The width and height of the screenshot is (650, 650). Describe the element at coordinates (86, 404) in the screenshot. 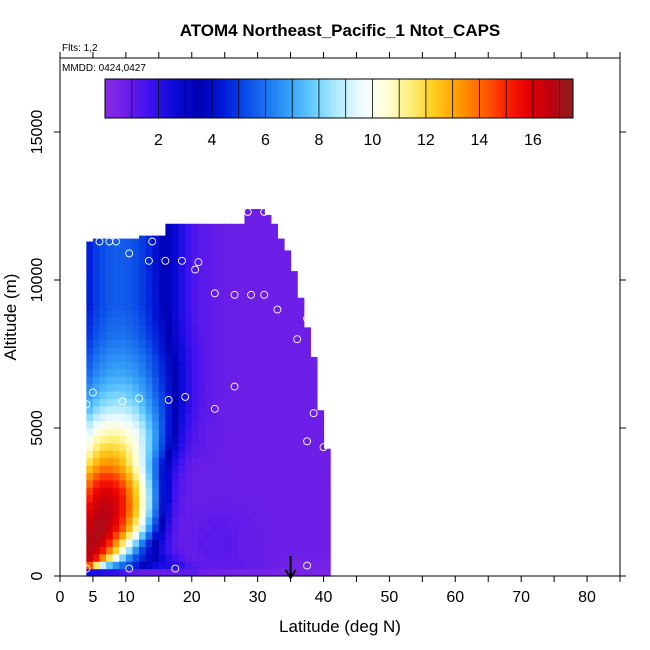

I see `observation-point` at that location.